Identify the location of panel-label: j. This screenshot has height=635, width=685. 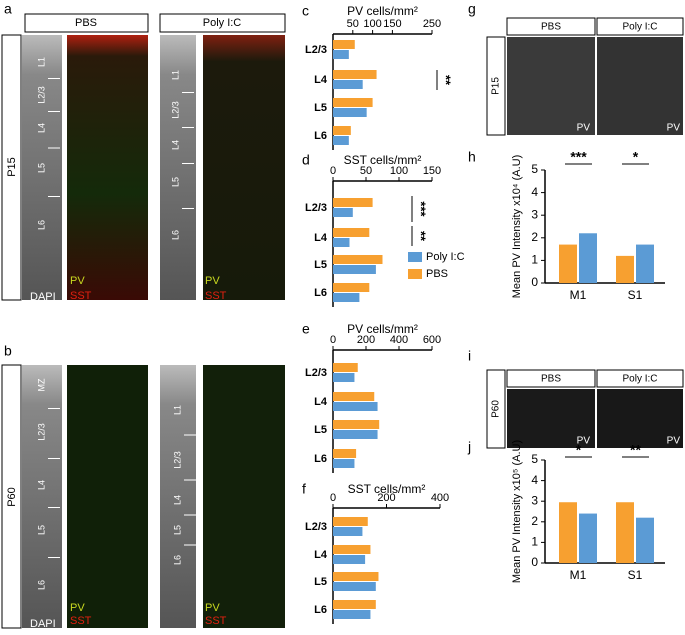
(469, 447).